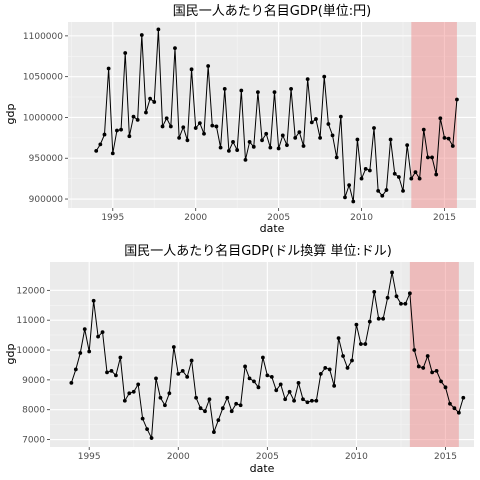 The width and height of the screenshot is (480, 480). What do you see at coordinates (43, 78) in the screenshot?
I see `y-tick-label: 1050000` at bounding box center [43, 78].